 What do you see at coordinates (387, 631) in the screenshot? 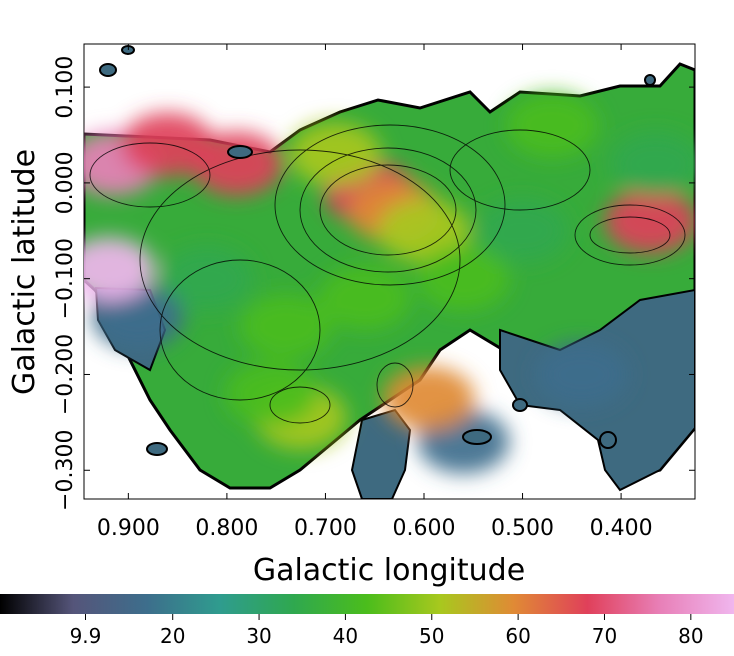
I see `colorbar-ticks: 9.9 20 30 40 50 60 70 80` at bounding box center [387, 631].